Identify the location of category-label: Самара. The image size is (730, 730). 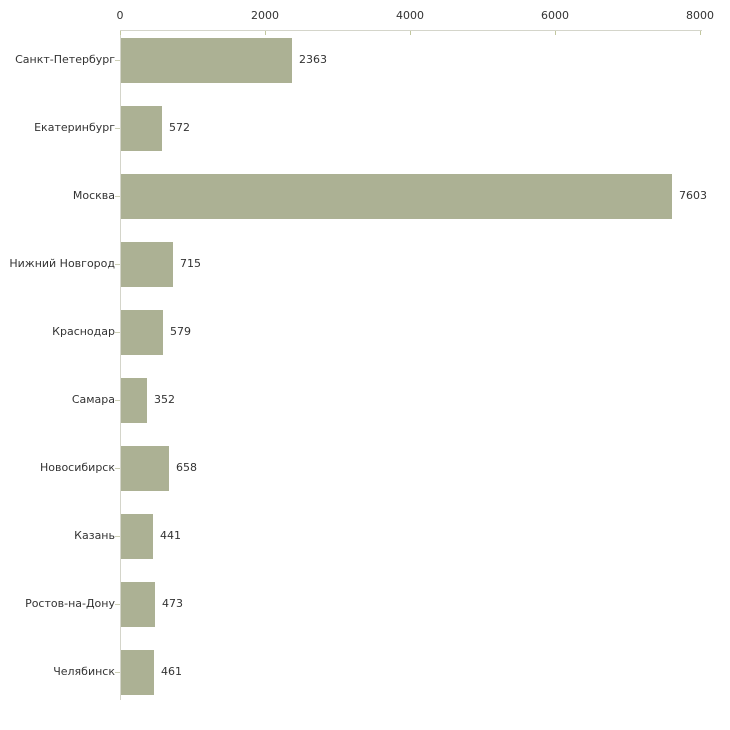
(93, 399).